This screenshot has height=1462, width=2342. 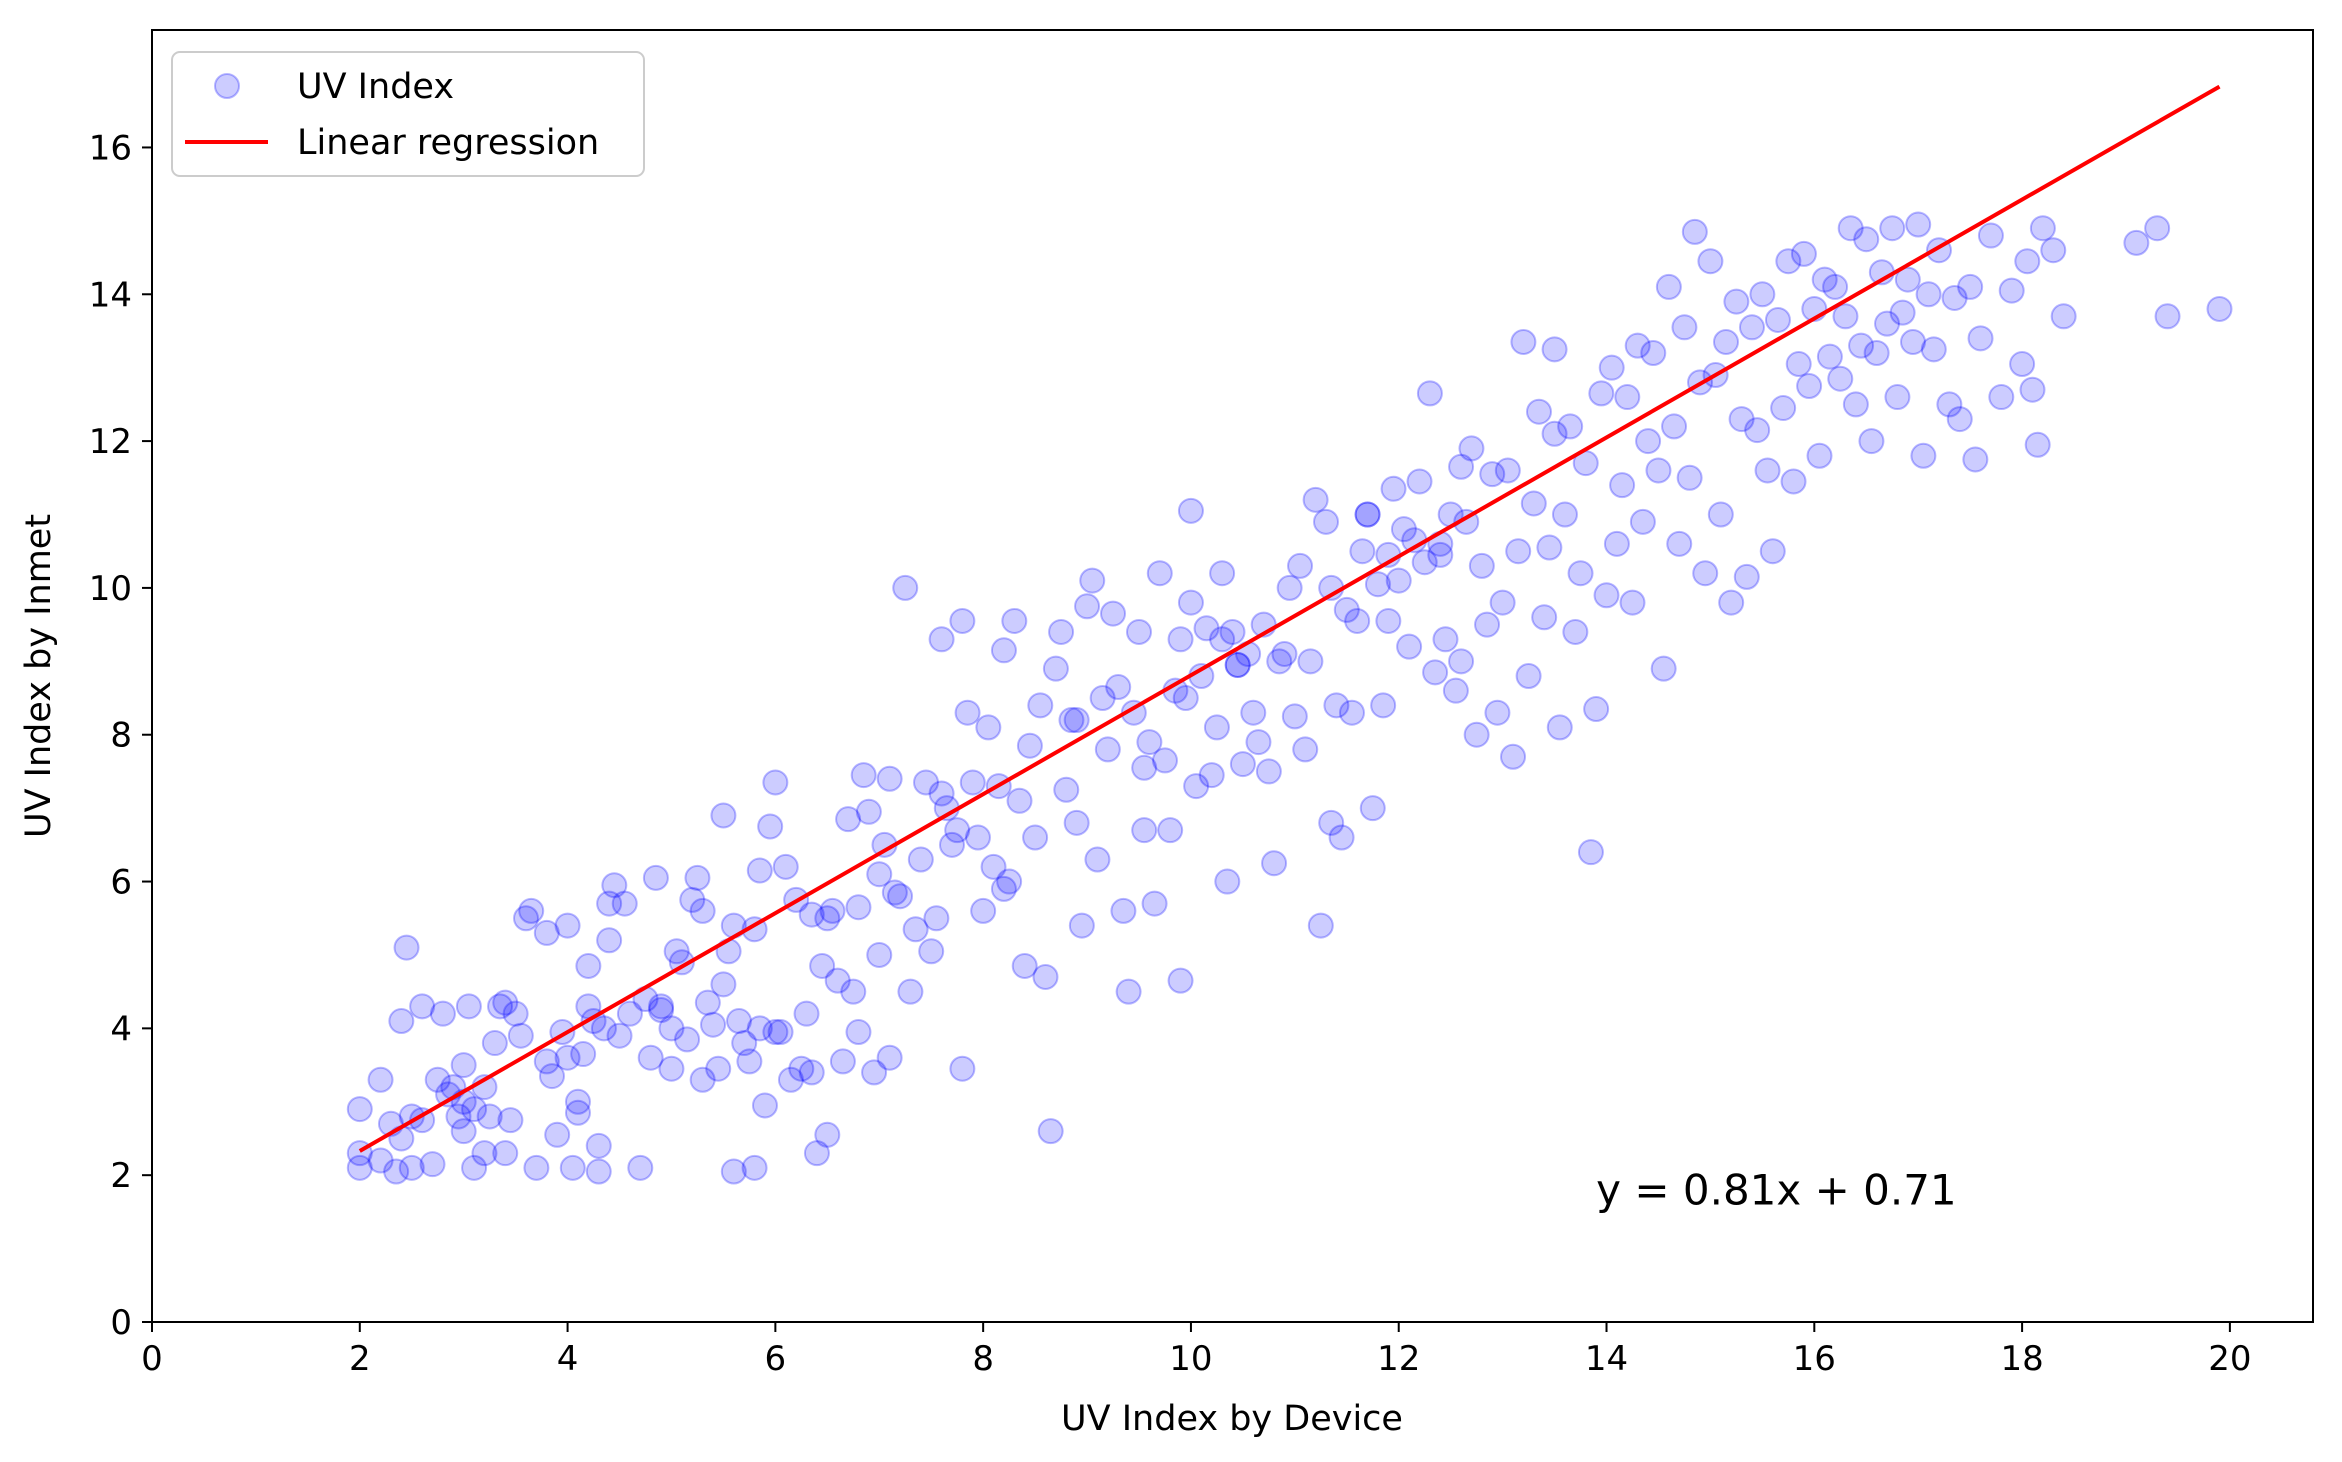 What do you see at coordinates (39, 676) in the screenshot?
I see `y-axis-label: UV Index by Inmet` at bounding box center [39, 676].